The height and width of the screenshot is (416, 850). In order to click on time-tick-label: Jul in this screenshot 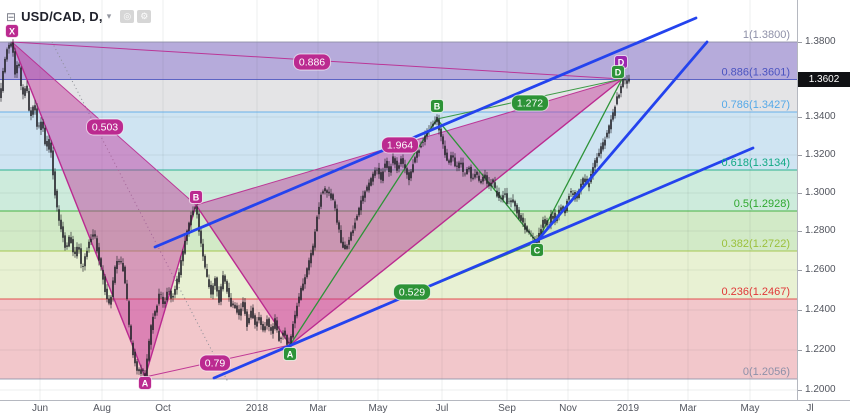, I will do `click(442, 408)`.